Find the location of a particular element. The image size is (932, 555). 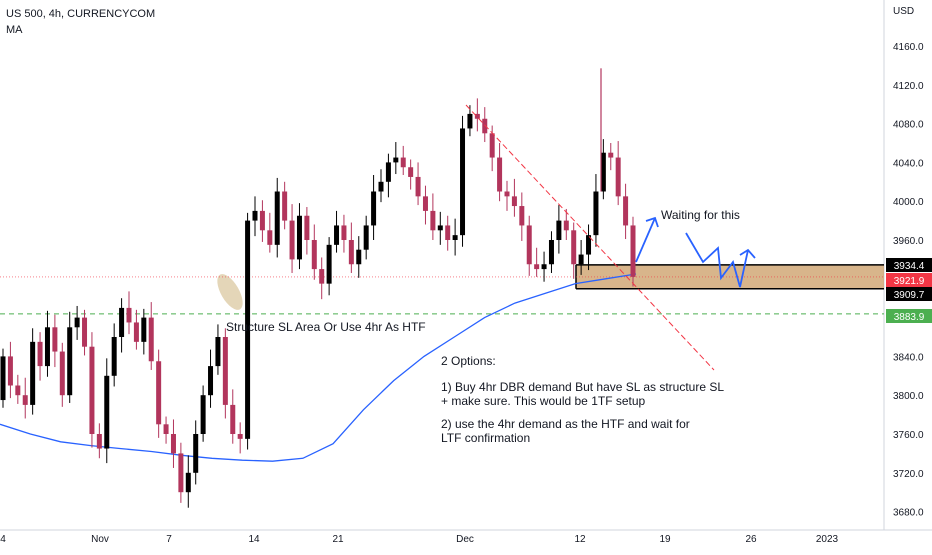

price-tag-label: 3921.9 is located at coordinates (909, 281).